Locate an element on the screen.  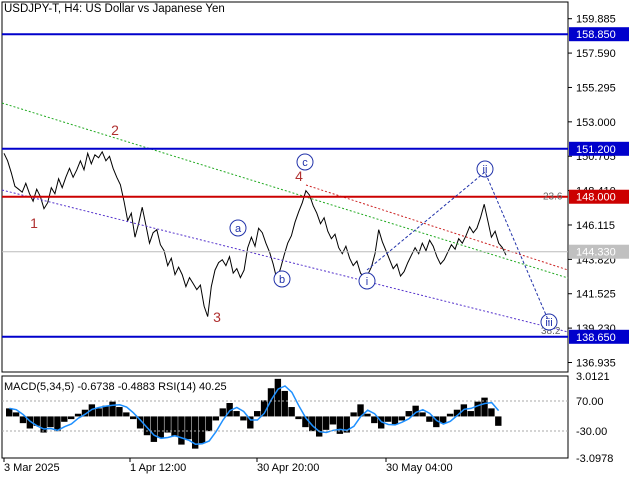
symbol-label: USDJPY-T, H4: is located at coordinates (43, 9).